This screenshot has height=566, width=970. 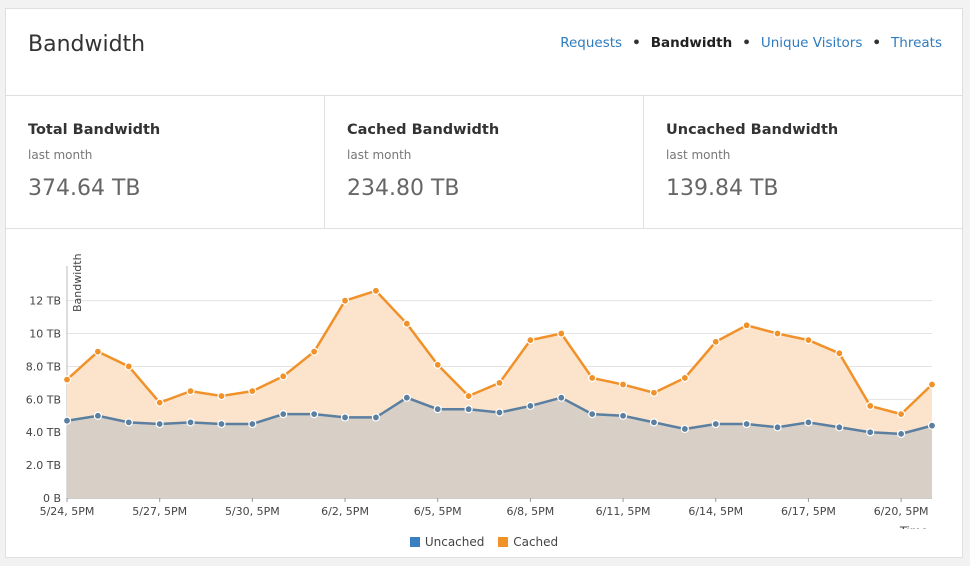 I want to click on nav-unique-visitors: Unique Visitors, so click(x=811, y=43).